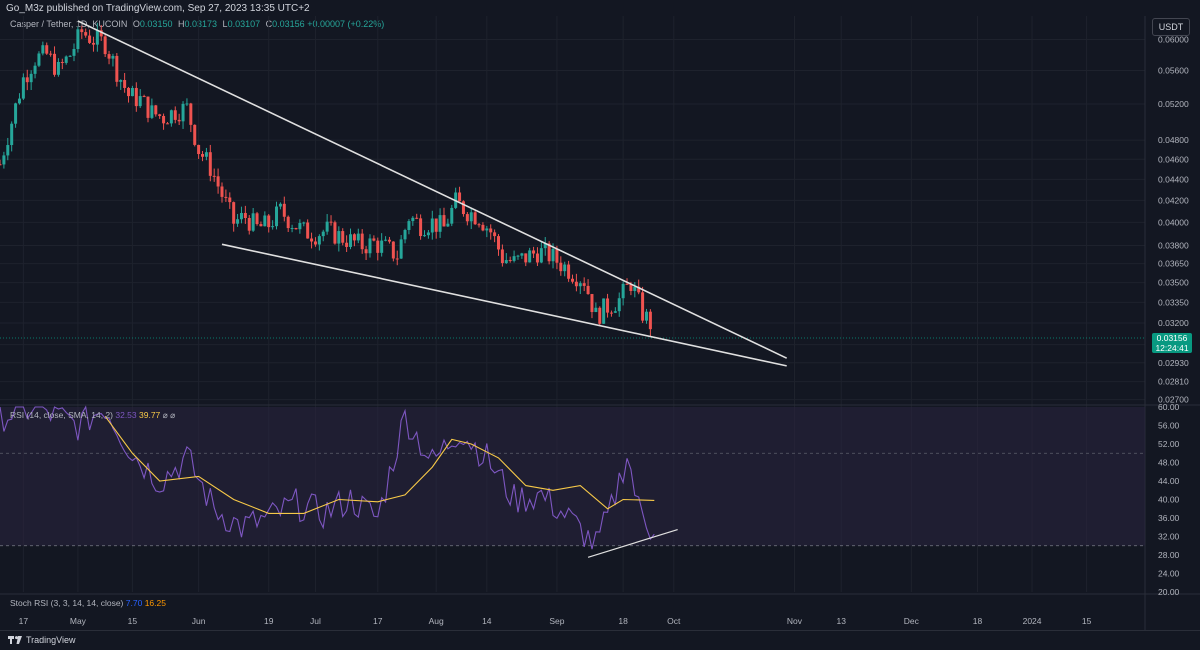 Image resolution: width=1200 pixels, height=650 pixels. Describe the element at coordinates (1173, 302) in the screenshot. I see `price-tick-label: 0.03350` at that location.